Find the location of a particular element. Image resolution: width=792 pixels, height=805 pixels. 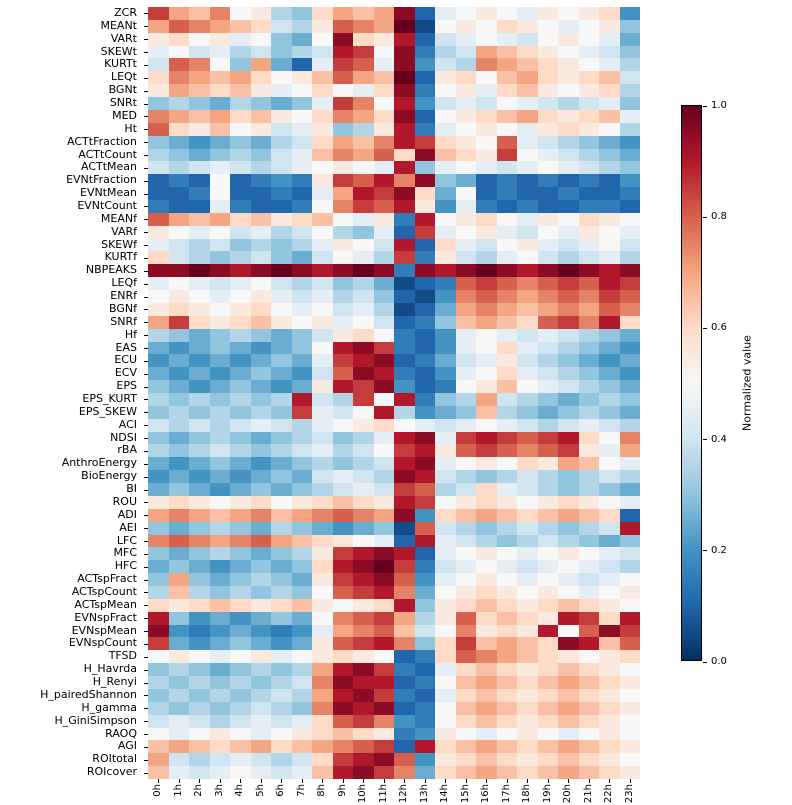

y-tick-label: EPS_KURT is located at coordinates (109, 399).